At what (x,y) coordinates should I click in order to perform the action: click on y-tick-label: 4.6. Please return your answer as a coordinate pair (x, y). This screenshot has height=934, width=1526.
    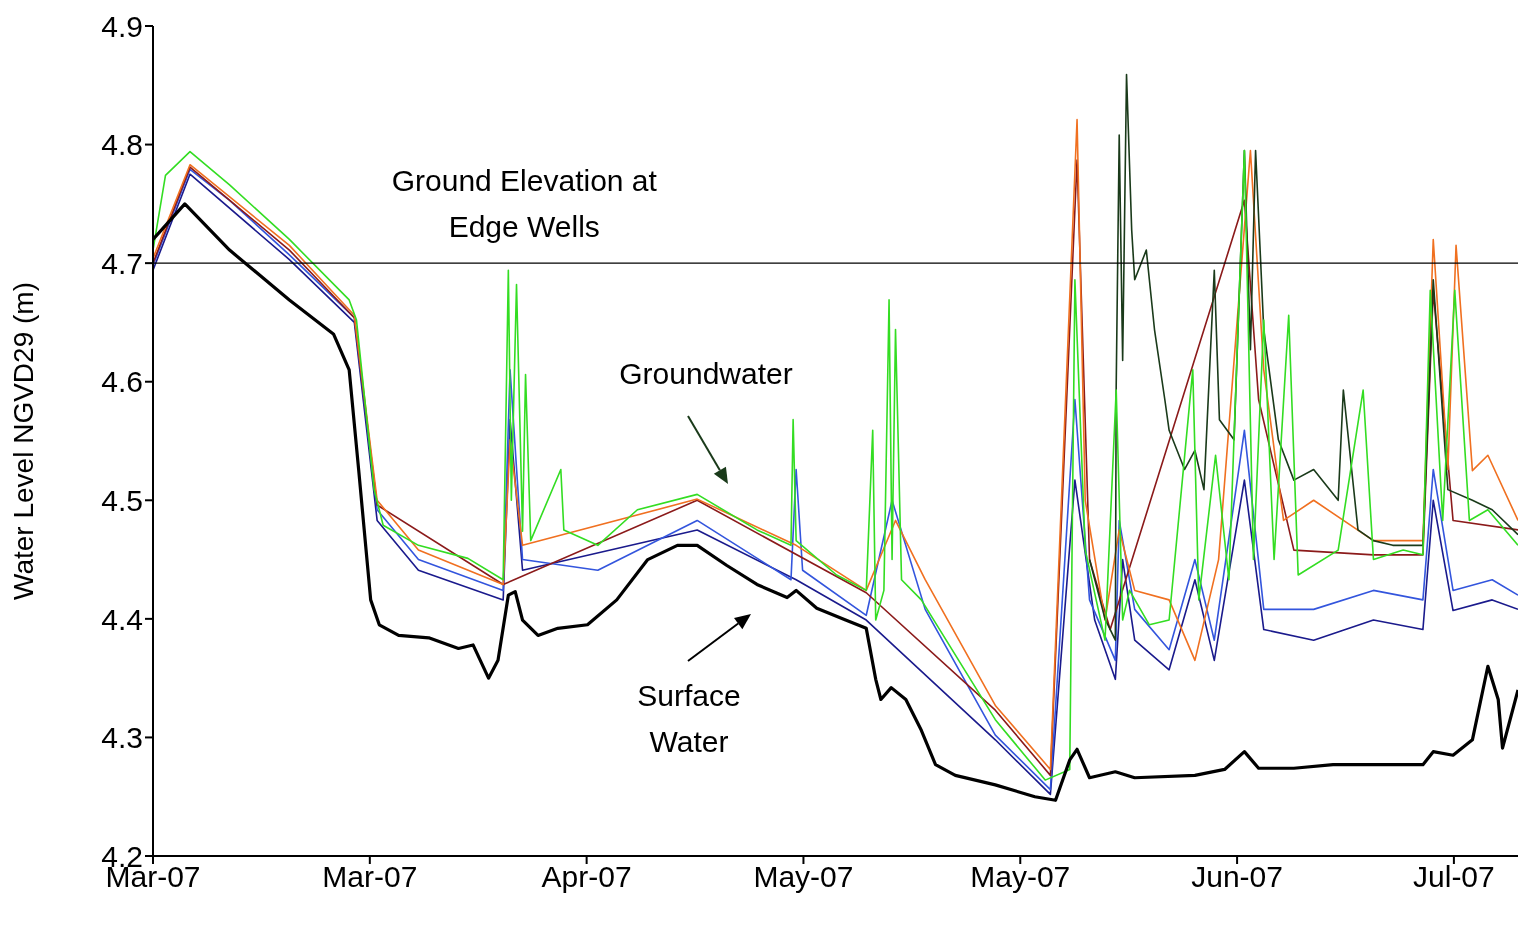
    Looking at the image, I should click on (122, 382).